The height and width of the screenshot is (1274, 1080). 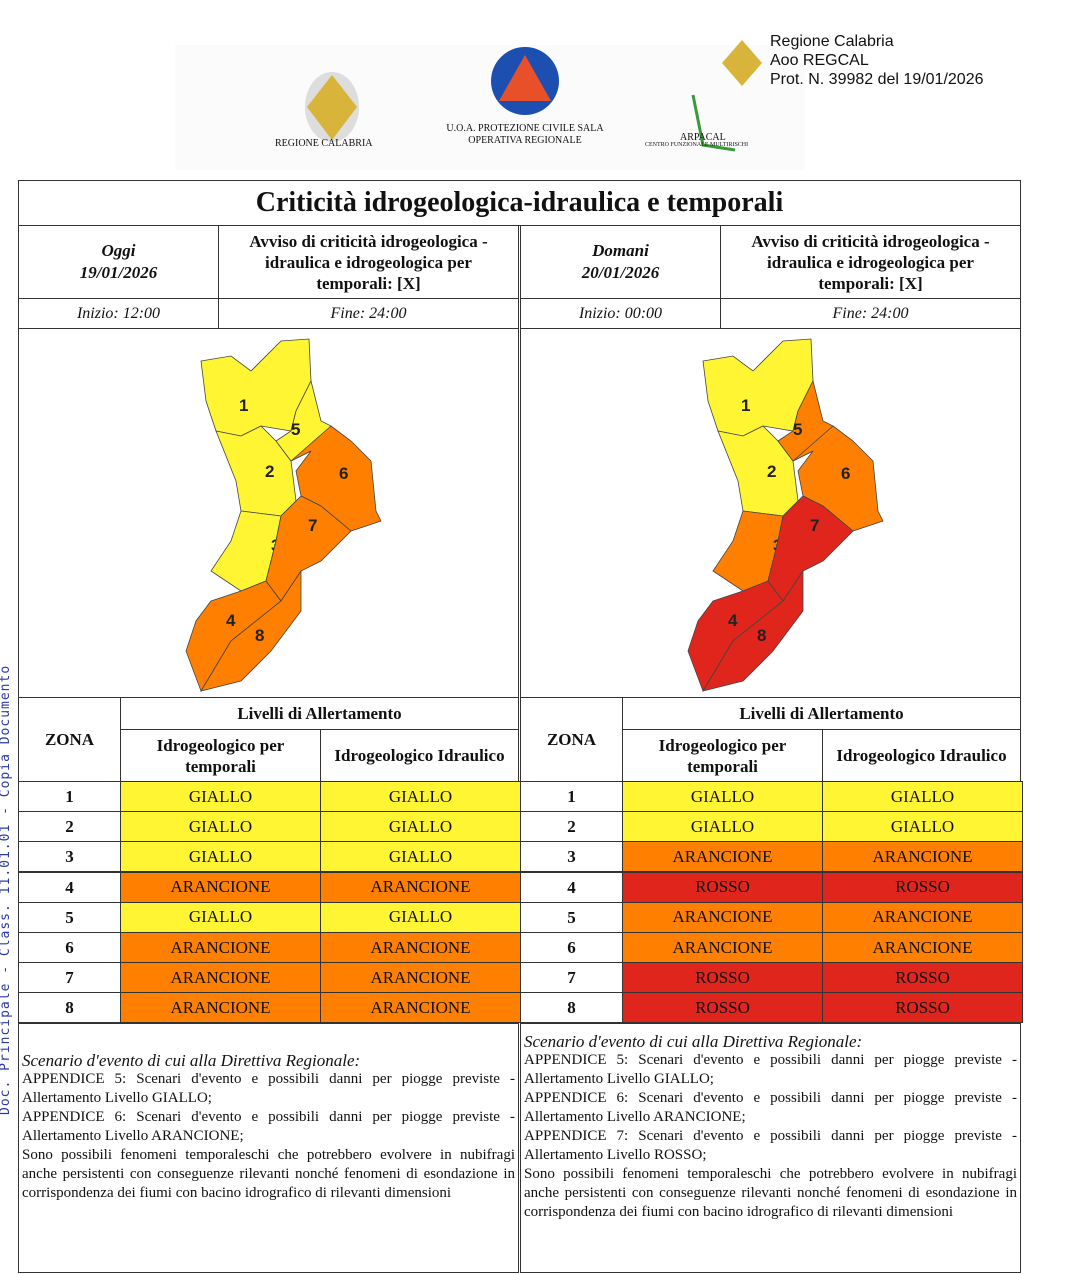 I want to click on zone-number: 5, so click(x=571, y=917).